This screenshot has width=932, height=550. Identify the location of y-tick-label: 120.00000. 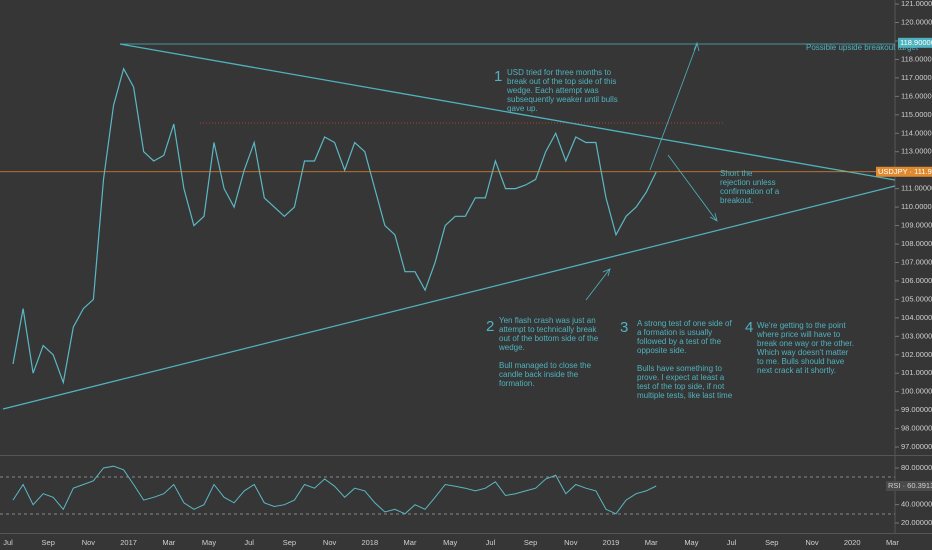
(916, 22).